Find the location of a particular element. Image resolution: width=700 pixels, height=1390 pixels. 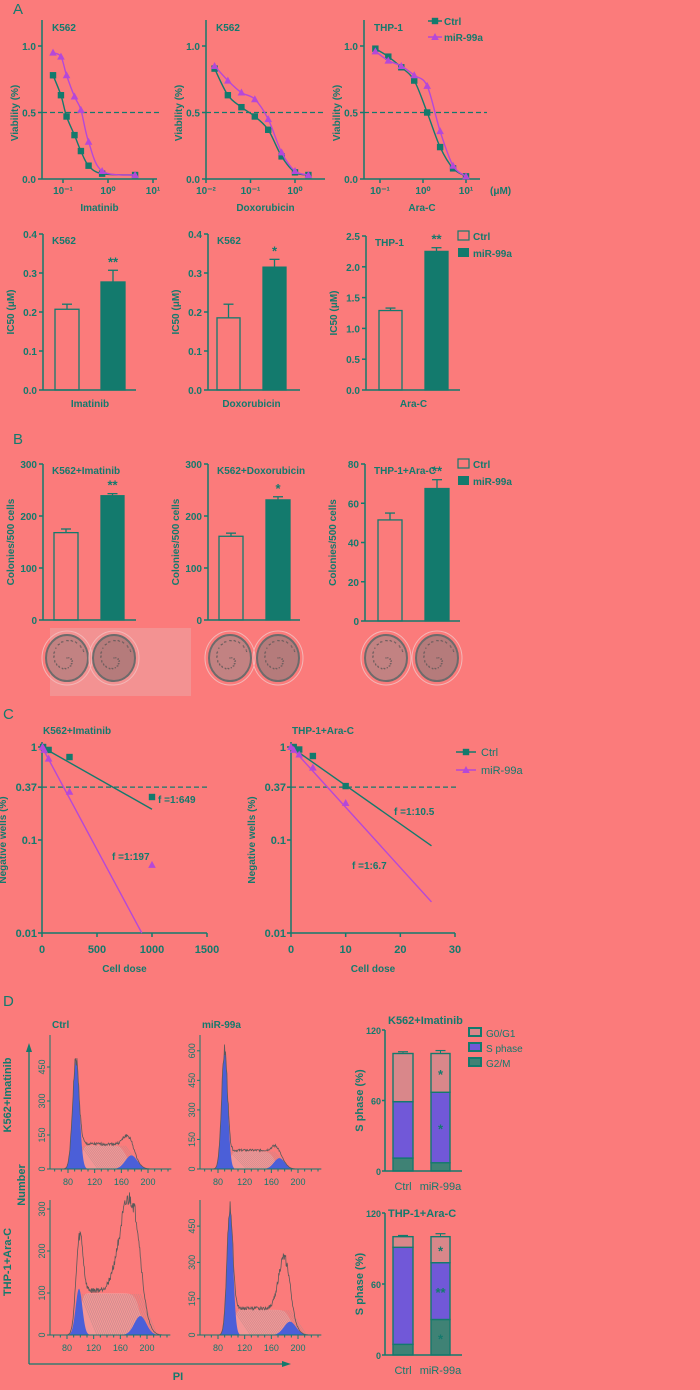

y-tick-label: 1 is located at coordinates (283, 748).